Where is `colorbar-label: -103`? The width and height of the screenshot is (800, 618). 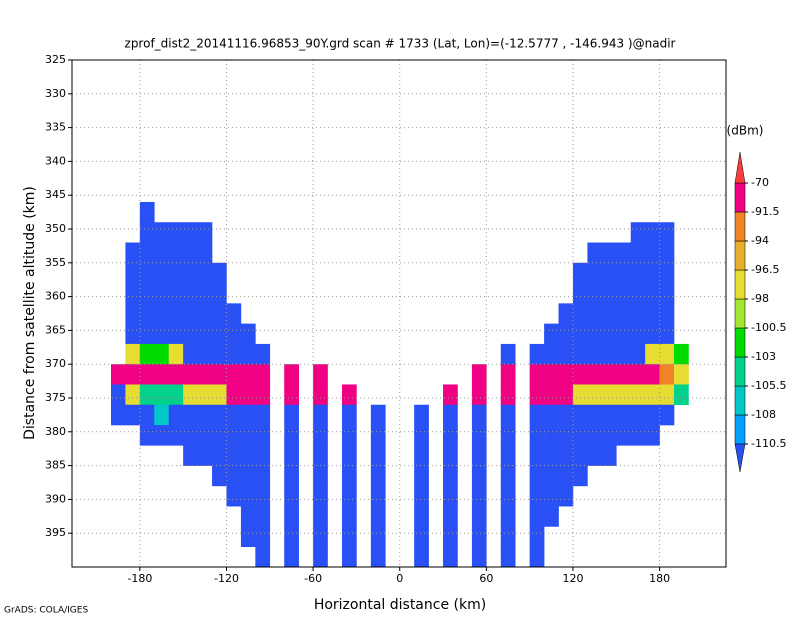
colorbar-label: -103 is located at coordinates (763, 356).